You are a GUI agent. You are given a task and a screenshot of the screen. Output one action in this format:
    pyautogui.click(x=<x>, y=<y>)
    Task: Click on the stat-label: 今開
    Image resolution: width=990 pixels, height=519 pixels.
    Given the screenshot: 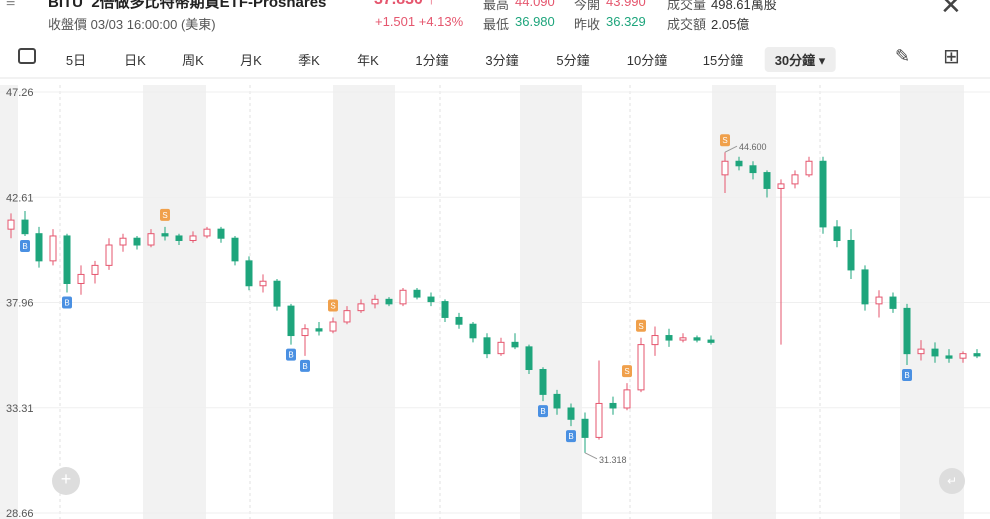 What is the action you would take?
    pyautogui.click(x=587, y=6)
    